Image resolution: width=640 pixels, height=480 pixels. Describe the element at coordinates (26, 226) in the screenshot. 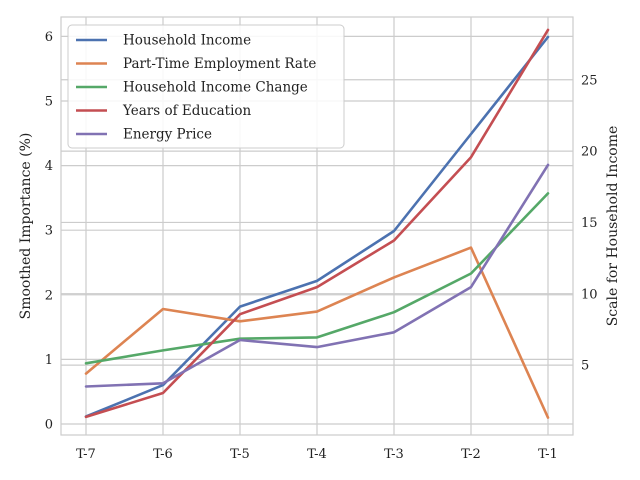

I see `y-axis-label: Smoothed Importance (%)` at that location.